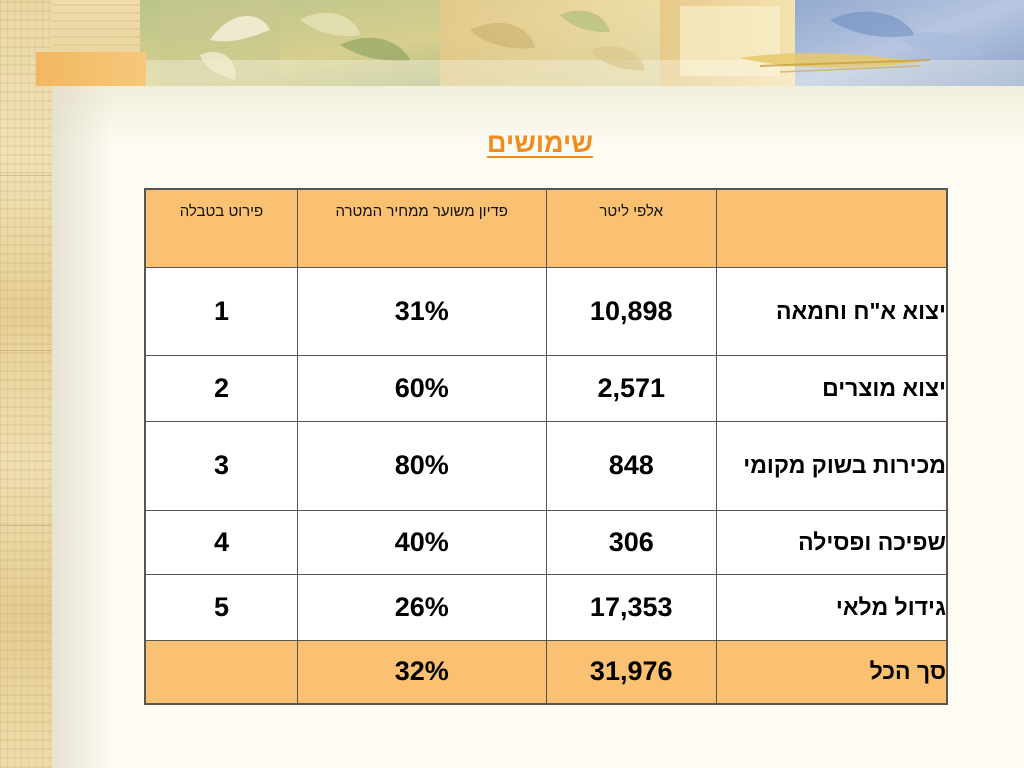 The height and width of the screenshot is (768, 1024). Describe the element at coordinates (26, 384) in the screenshot. I see `parchment-border` at that location.